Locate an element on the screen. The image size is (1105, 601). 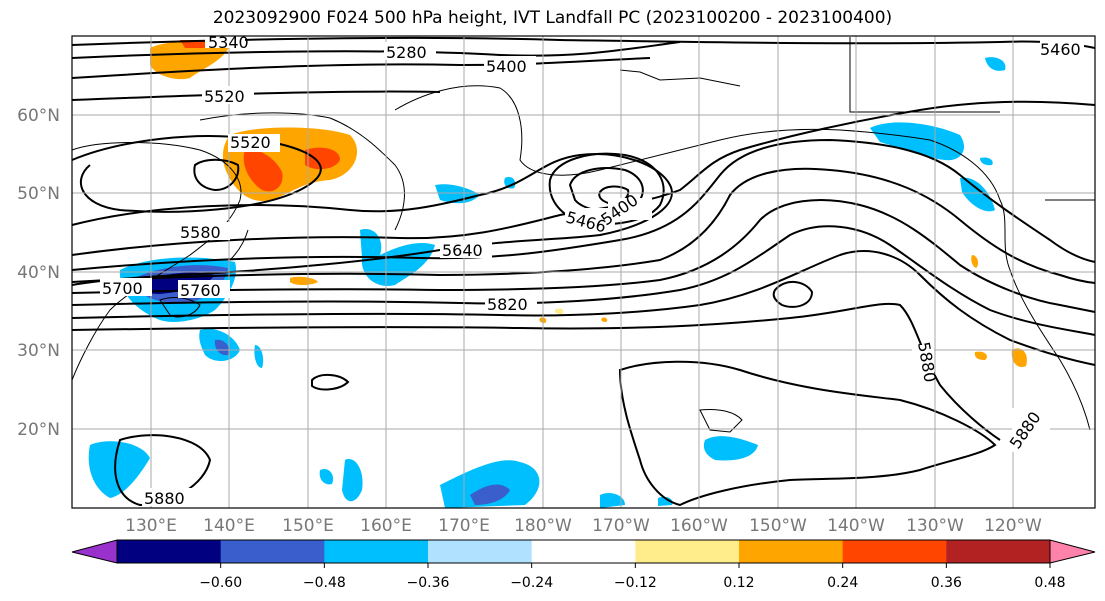
colorbar-tick-label: 0.36 is located at coordinates (946, 583).